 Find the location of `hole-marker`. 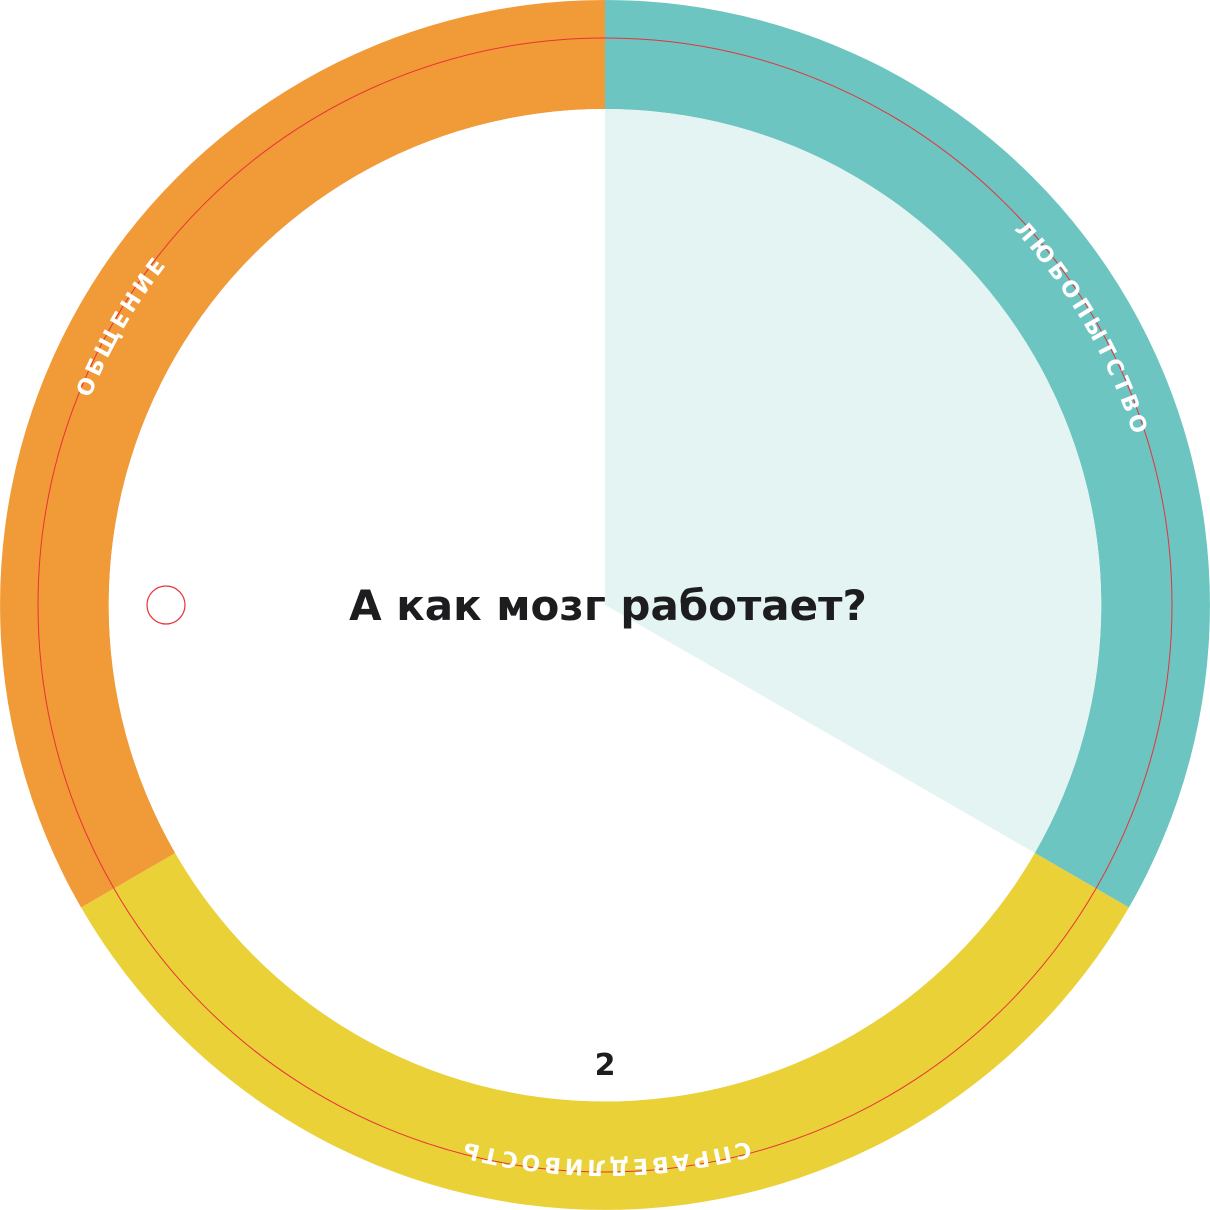

hole-marker is located at coordinates (166, 605).